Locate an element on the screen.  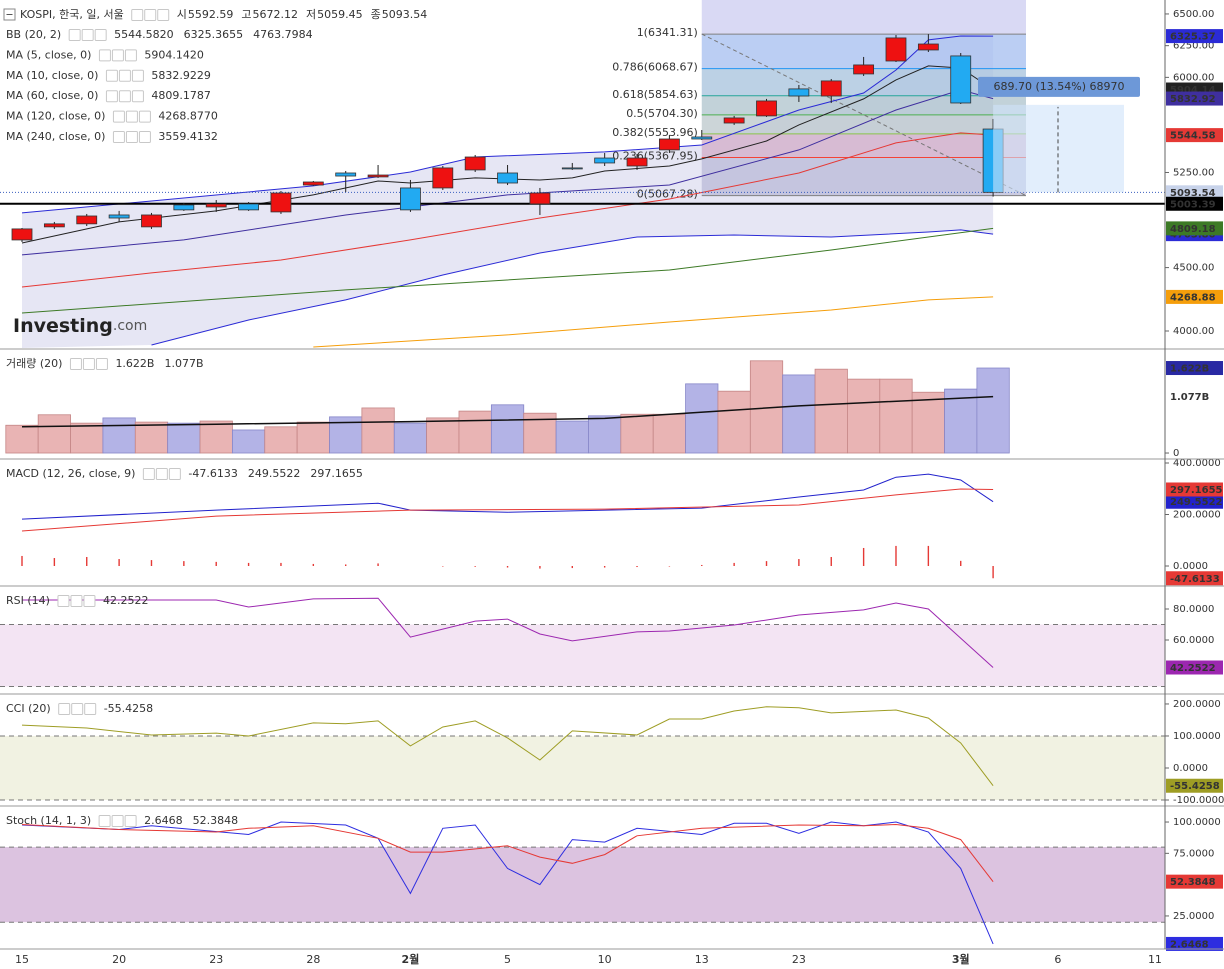
price-tag-label: 5003.39 is located at coordinates (1193, 204).